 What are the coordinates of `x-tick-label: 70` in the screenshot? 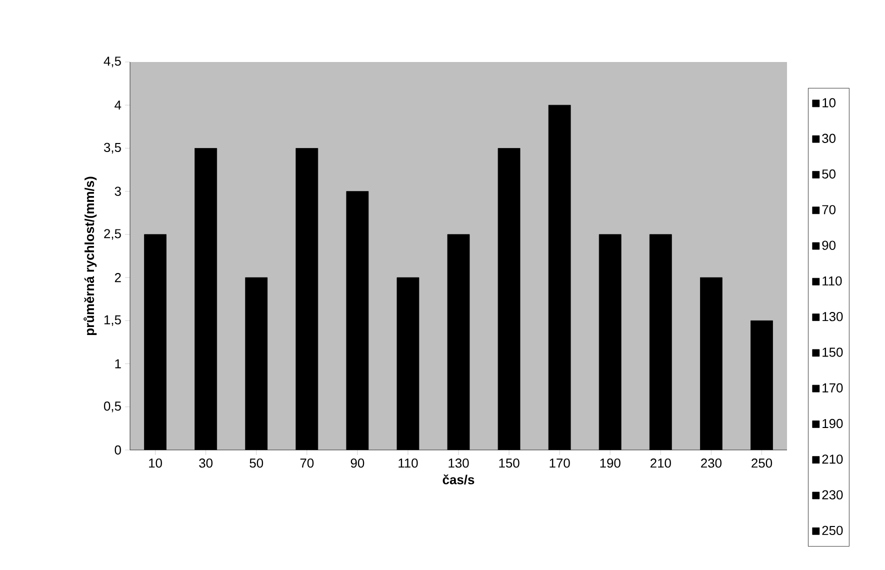 It's located at (307, 463).